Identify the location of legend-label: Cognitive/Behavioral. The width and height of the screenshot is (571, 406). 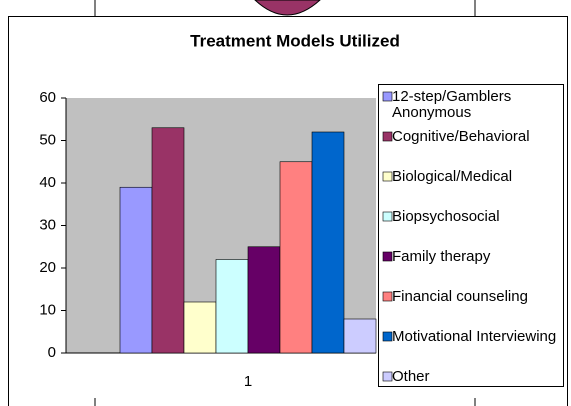
(461, 136).